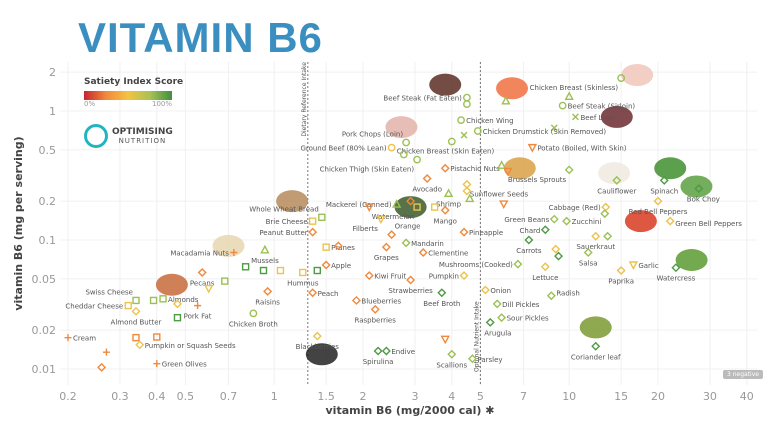  Describe the element at coordinates (569, 396) in the screenshot. I see `x-tick-label: 10` at that location.